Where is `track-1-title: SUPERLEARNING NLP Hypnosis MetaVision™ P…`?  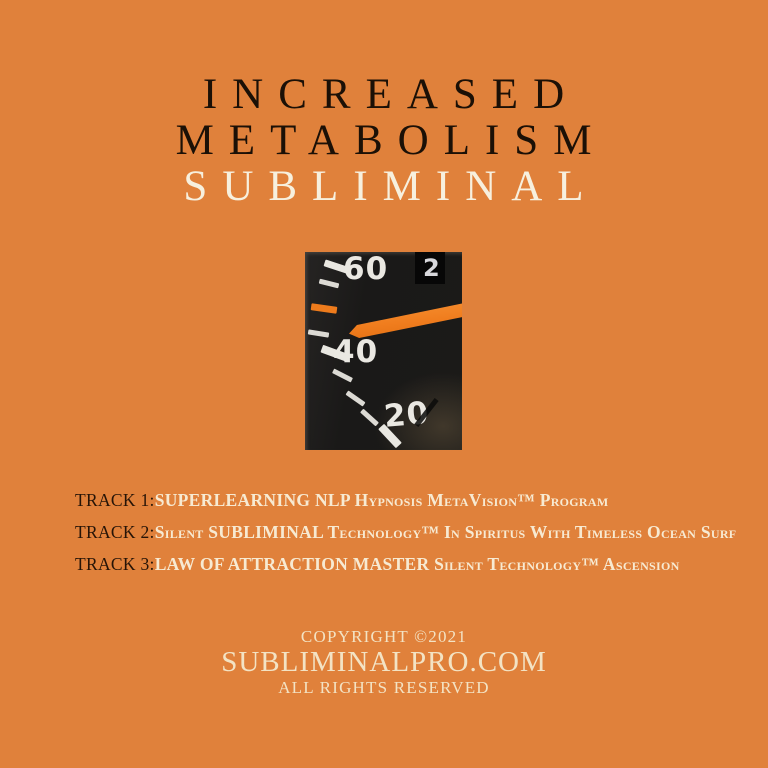 track-1-title: SUPERLEARNING NLP Hypnosis MetaVision™ P… is located at coordinates (381, 500).